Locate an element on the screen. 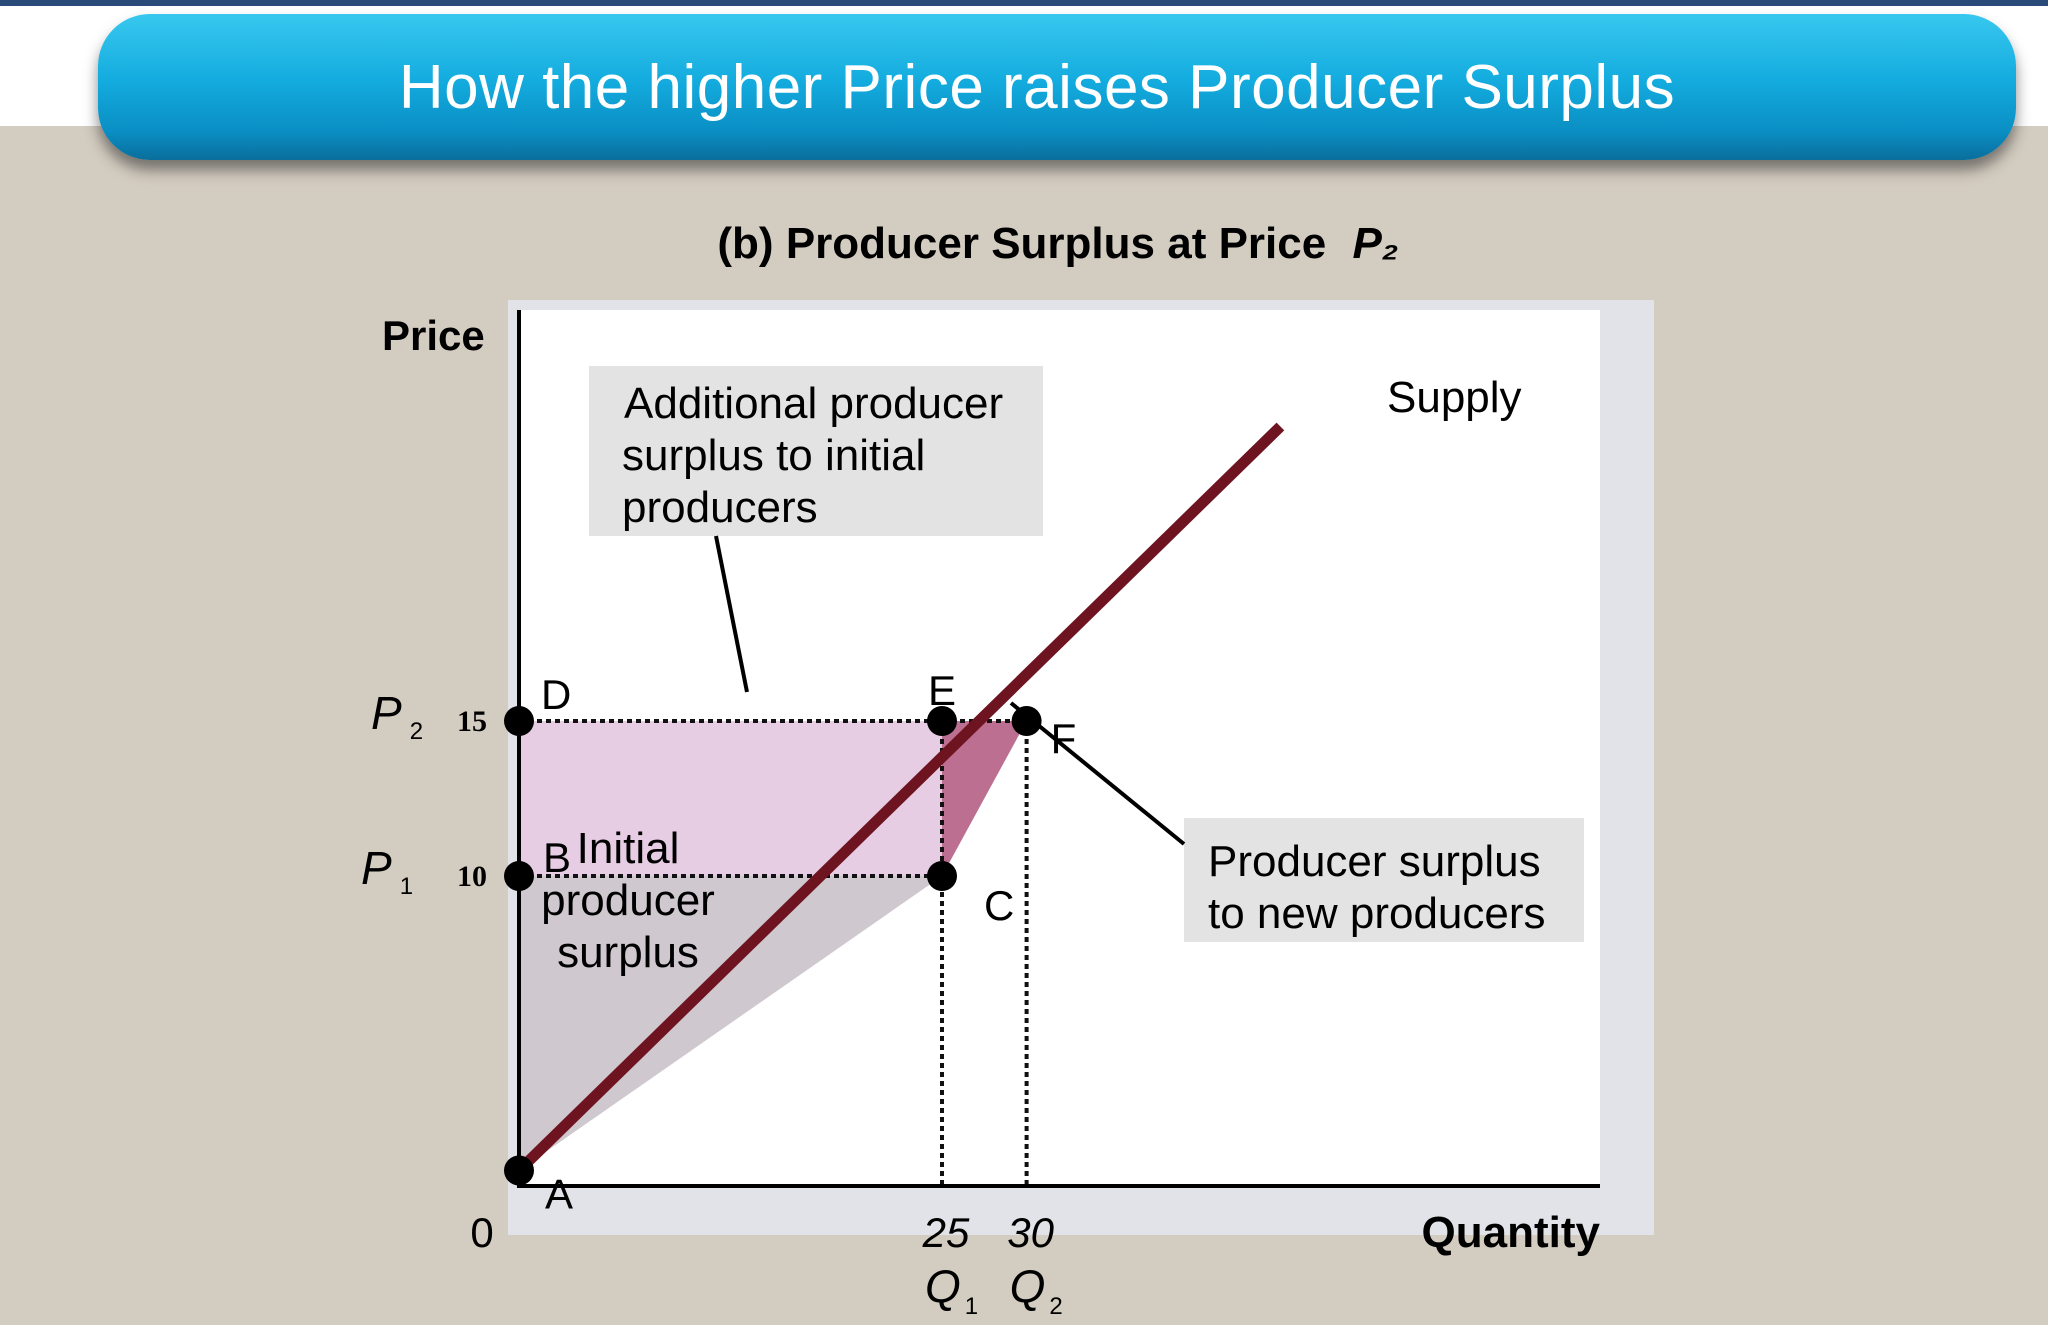 The width and height of the screenshot is (2048, 1325). region-initial-surplus is located at coordinates (730, 1023).